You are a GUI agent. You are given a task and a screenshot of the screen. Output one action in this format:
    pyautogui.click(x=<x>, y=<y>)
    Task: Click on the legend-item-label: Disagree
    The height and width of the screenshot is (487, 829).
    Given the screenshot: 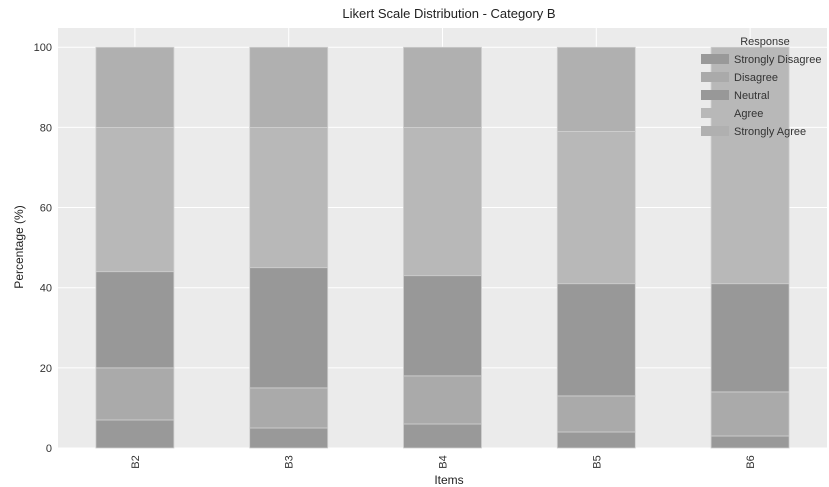 What is the action you would take?
    pyautogui.click(x=756, y=78)
    